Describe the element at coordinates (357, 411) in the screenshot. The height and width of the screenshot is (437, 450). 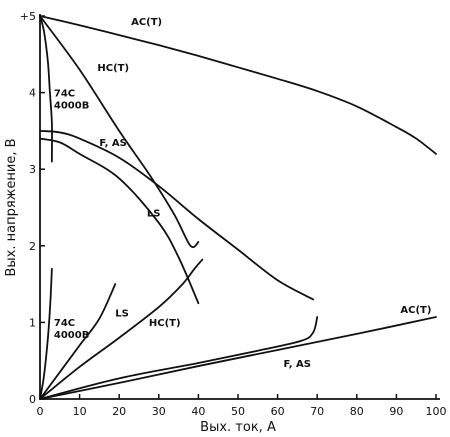
I see `x-tick-label: 80` at that location.